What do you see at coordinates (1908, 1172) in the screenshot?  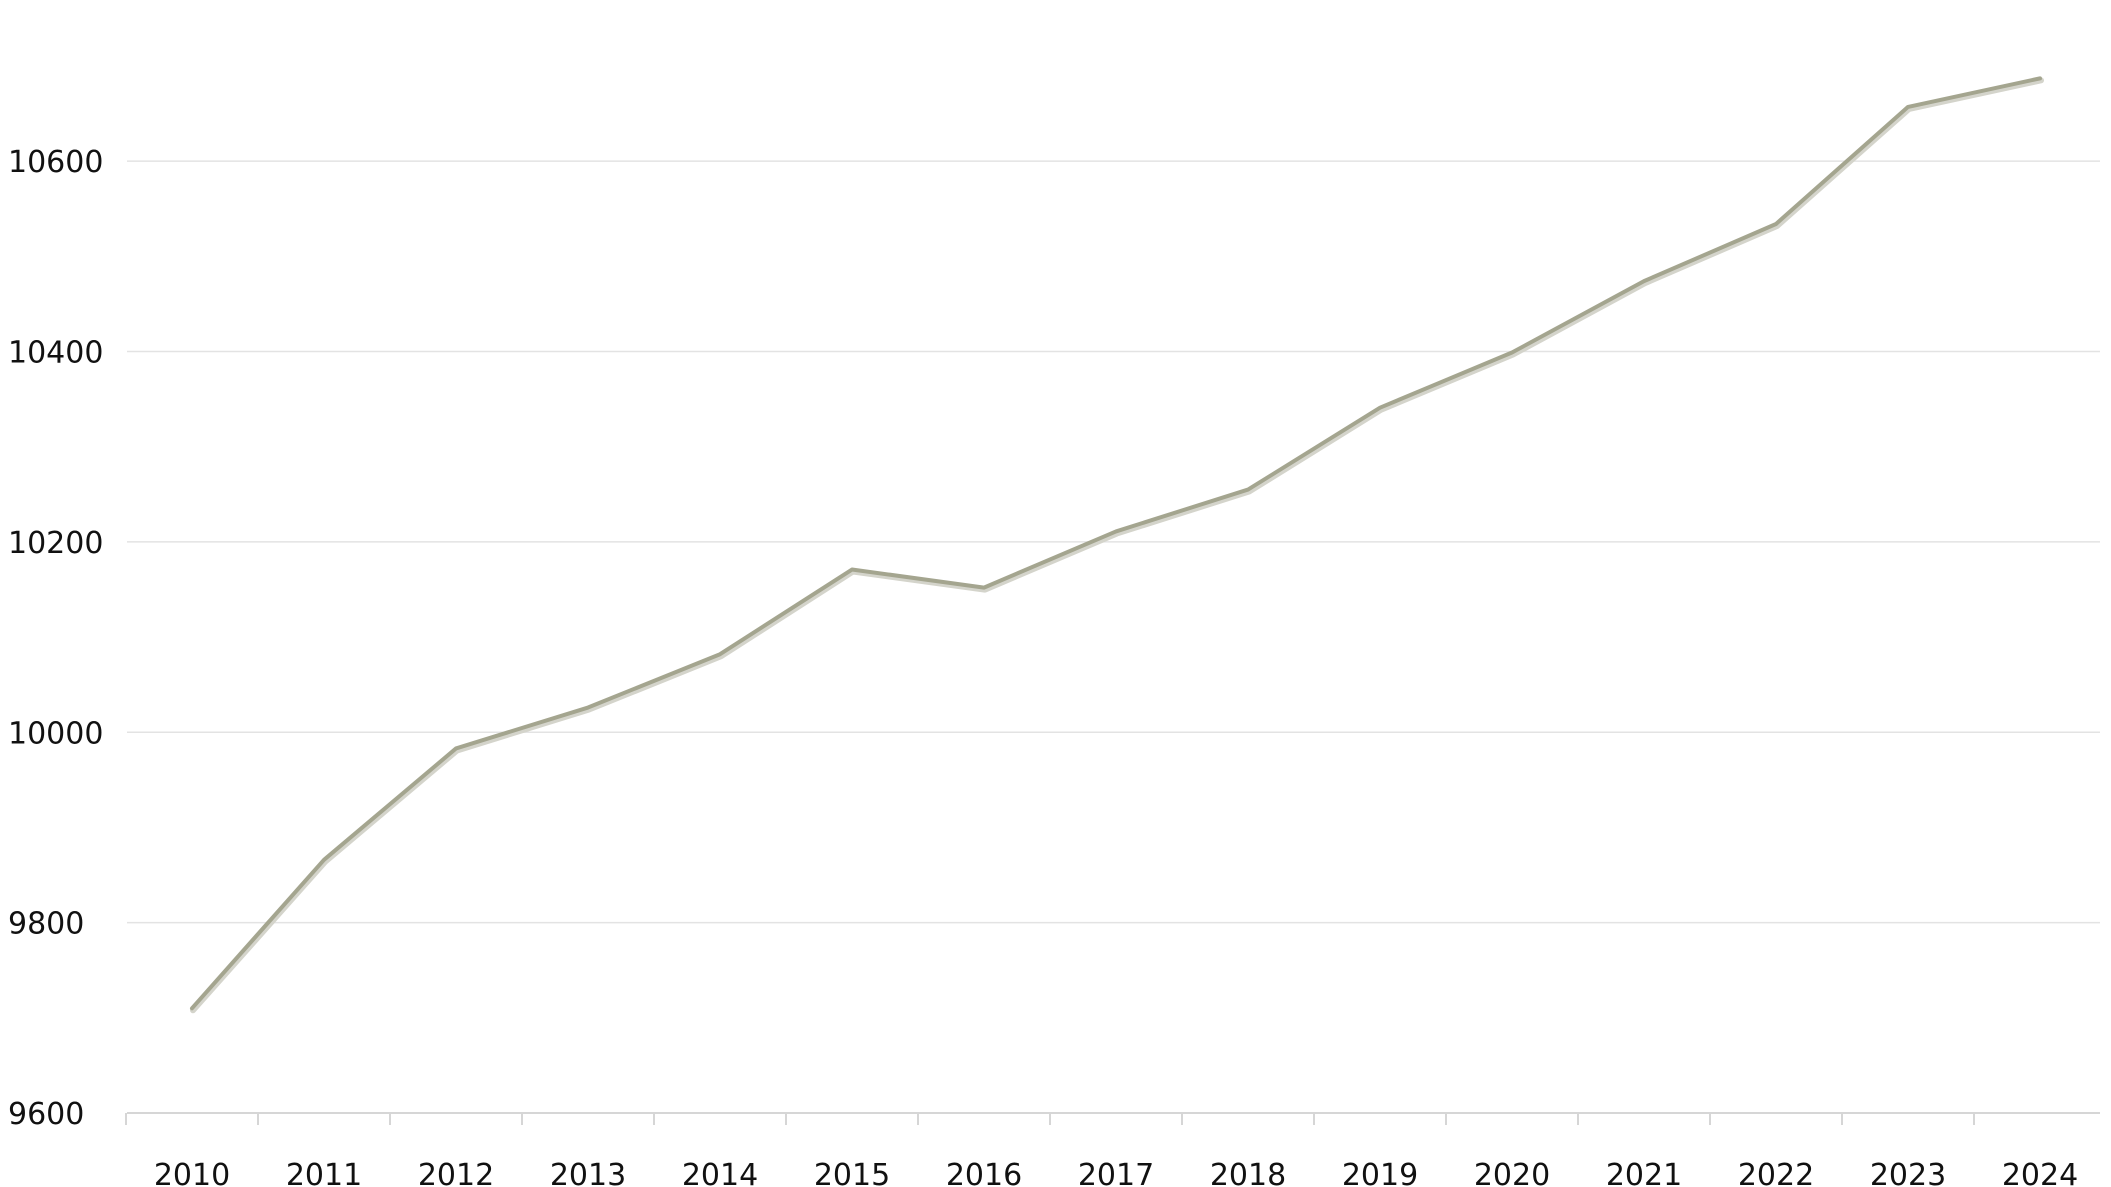 I see `x-tick-label: 2023` at bounding box center [1908, 1172].